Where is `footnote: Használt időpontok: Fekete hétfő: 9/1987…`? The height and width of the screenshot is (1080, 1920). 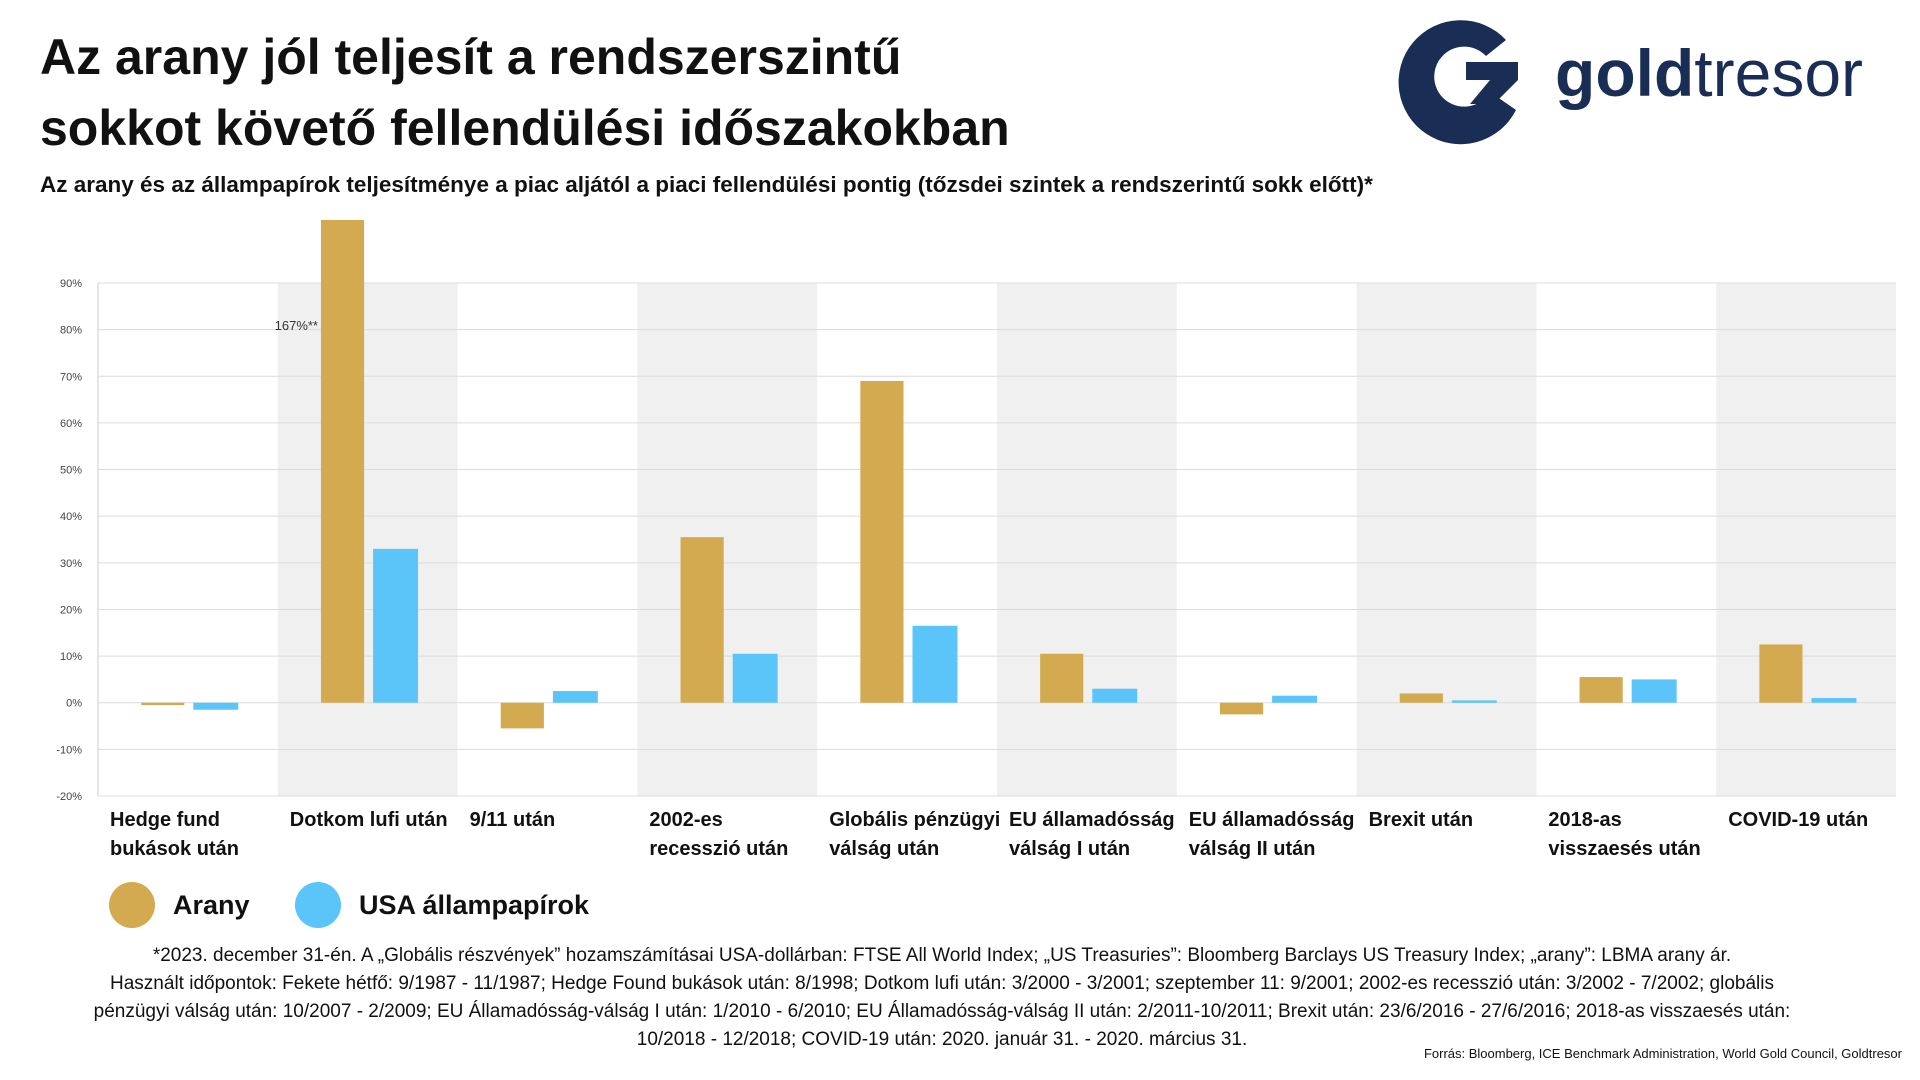
footnote: Használt időpontok: Fekete hétfő: 9/1987… is located at coordinates (942, 983).